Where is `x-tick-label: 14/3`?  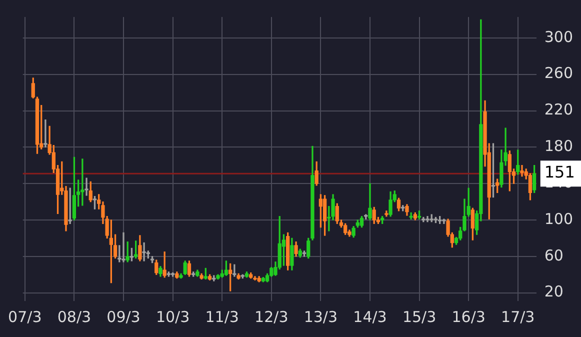 x-tick-label: 14/3 is located at coordinates (370, 317).